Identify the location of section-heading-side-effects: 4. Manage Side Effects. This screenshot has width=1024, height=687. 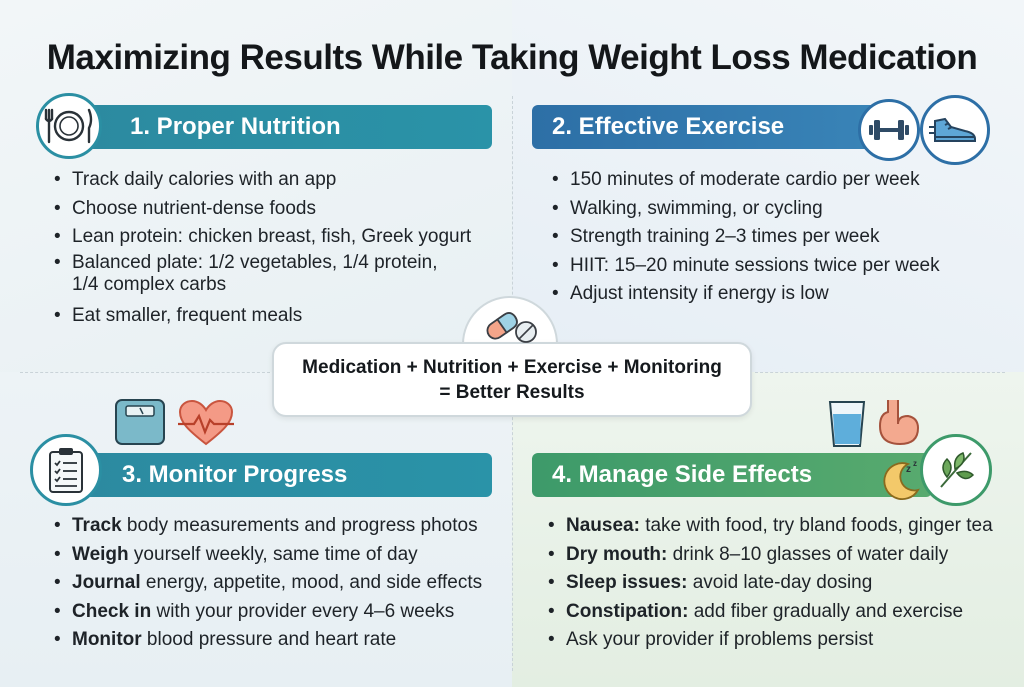
(732, 475).